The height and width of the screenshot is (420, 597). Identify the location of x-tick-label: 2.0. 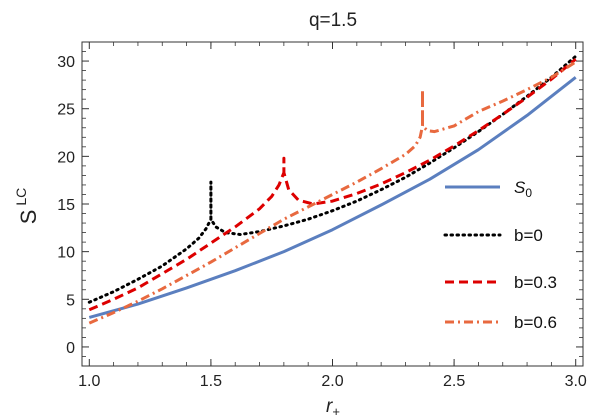
(332, 381).